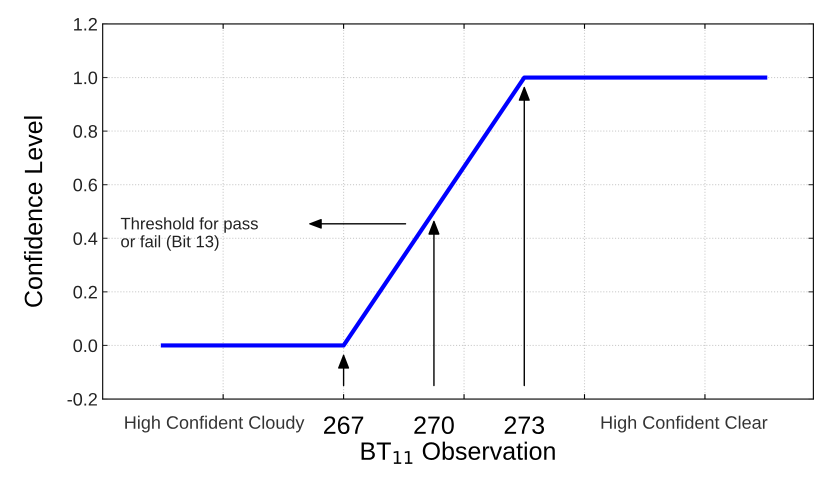  Describe the element at coordinates (458, 453) in the screenshot. I see `x-axis-title: BT$_{11}$ Observation` at that location.